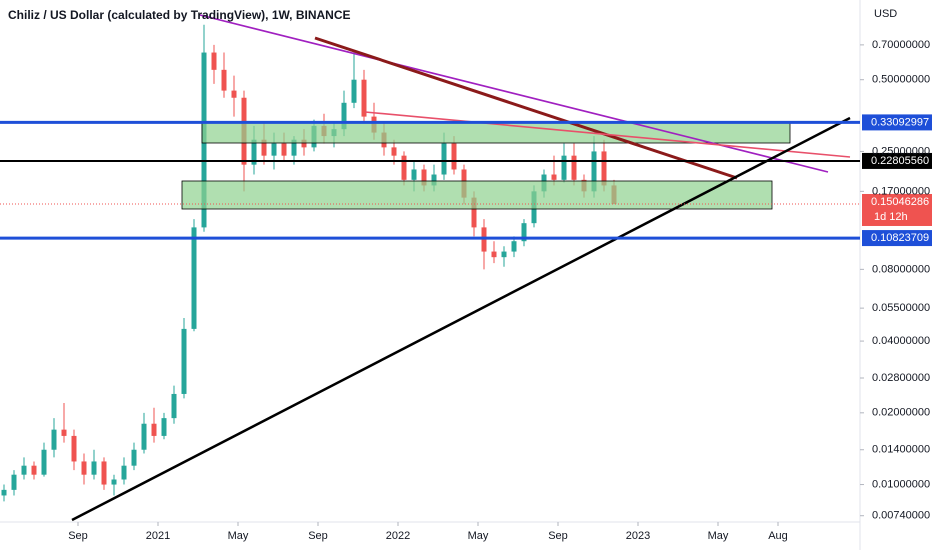 This screenshot has width=932, height=550. What do you see at coordinates (901, 308) in the screenshot?
I see `y-tick-label: 0.05500000` at bounding box center [901, 308].